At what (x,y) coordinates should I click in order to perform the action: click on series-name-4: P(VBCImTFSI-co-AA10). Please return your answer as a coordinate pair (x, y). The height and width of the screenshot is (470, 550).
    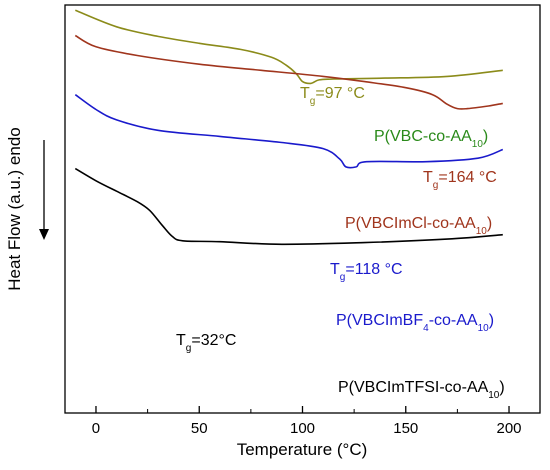
    Looking at the image, I should click on (421, 390).